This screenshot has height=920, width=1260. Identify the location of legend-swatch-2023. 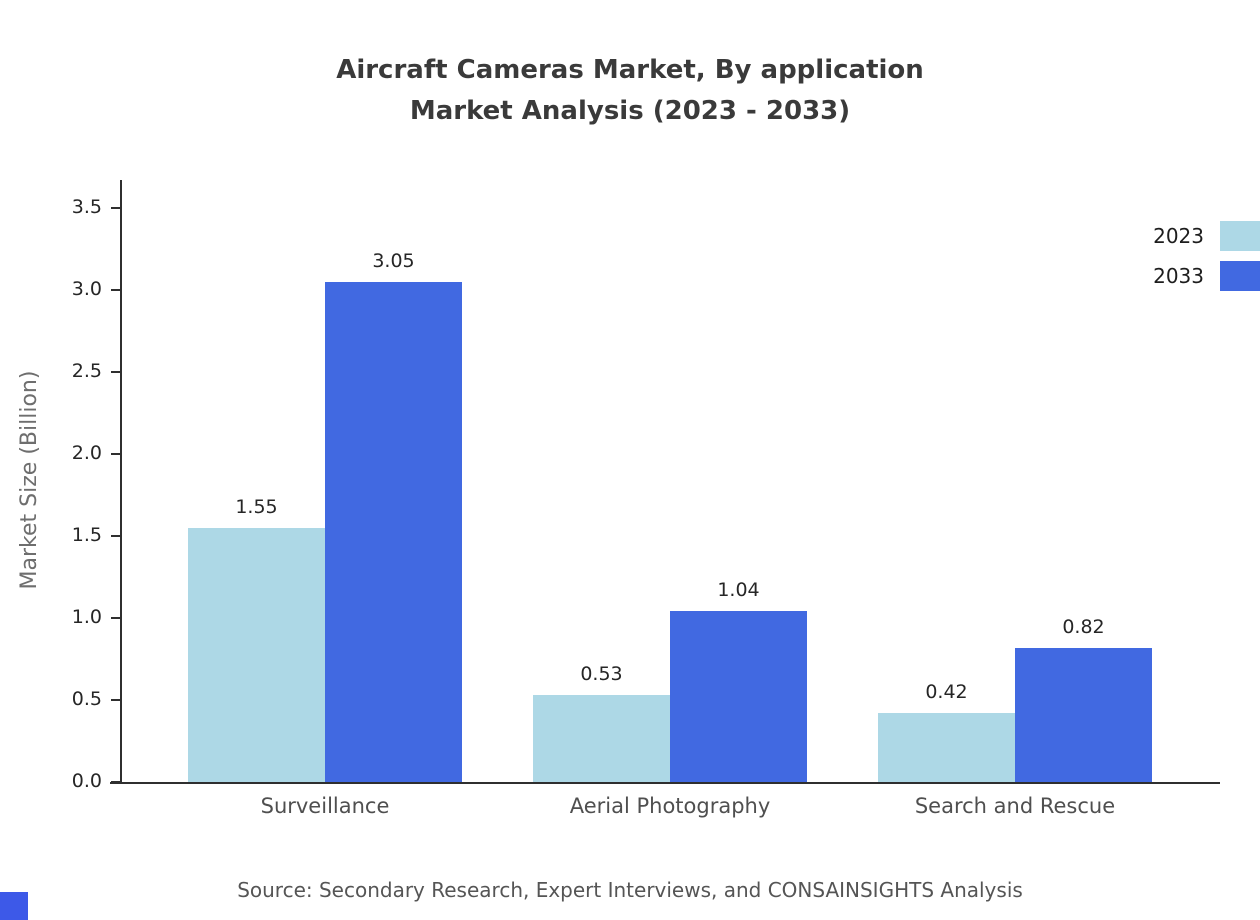
(1240, 236).